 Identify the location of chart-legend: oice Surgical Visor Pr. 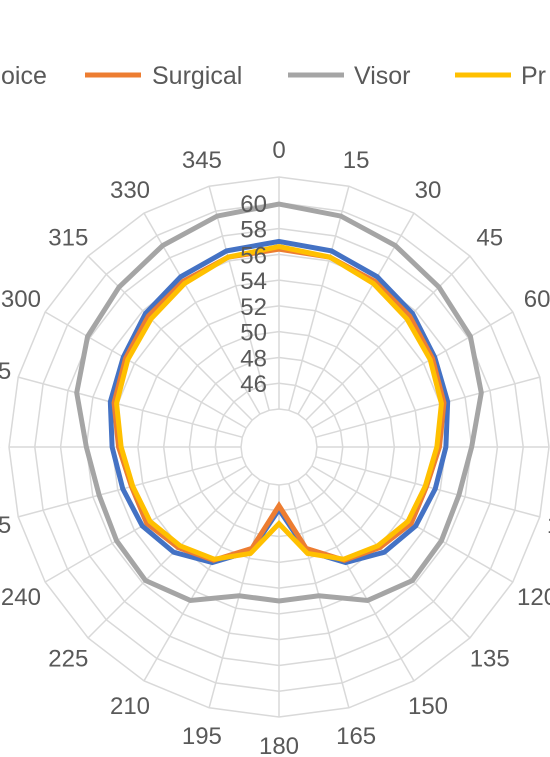
(273, 76).